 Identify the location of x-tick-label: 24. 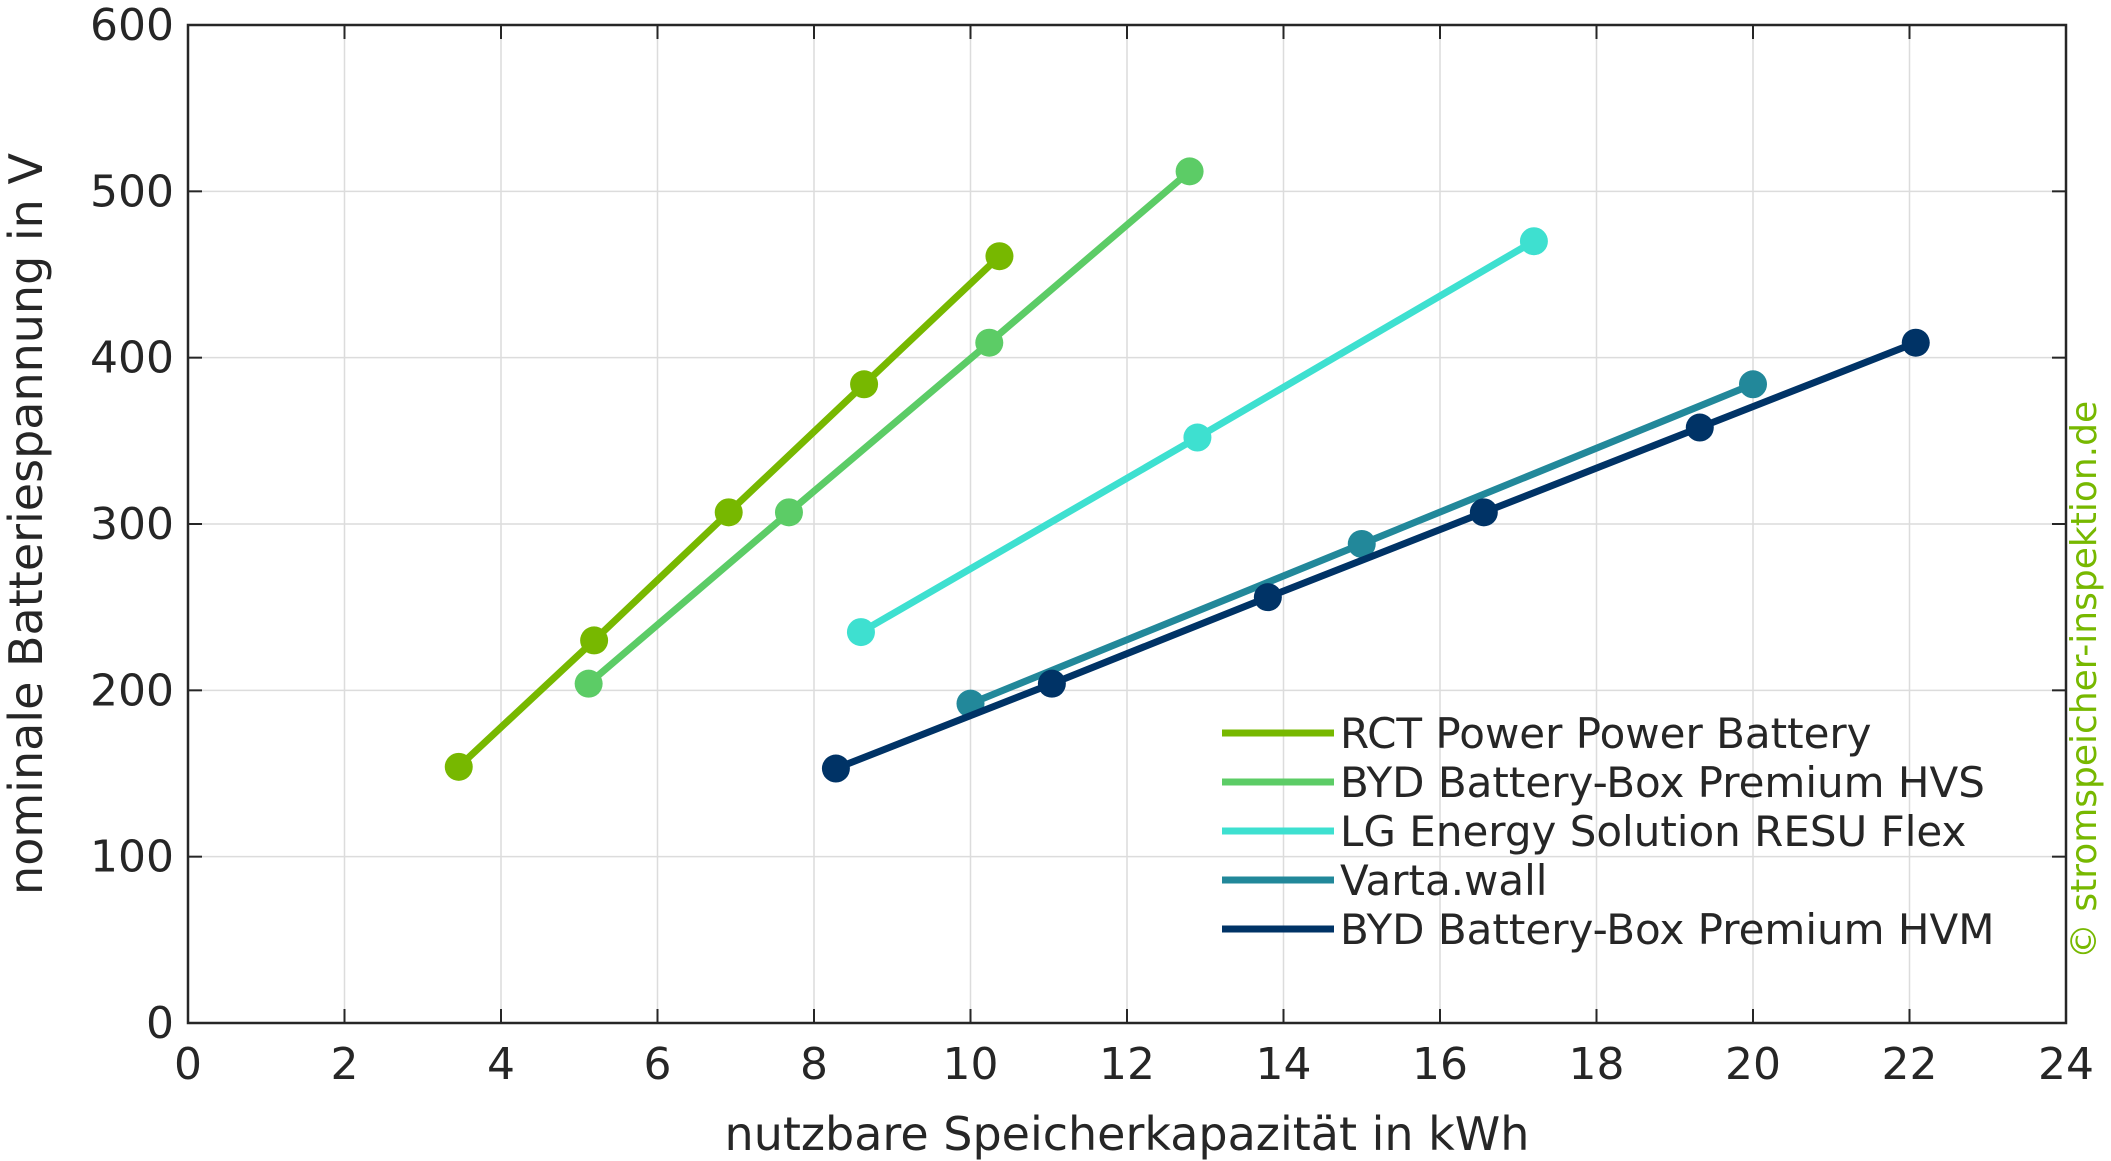
(2066, 1064).